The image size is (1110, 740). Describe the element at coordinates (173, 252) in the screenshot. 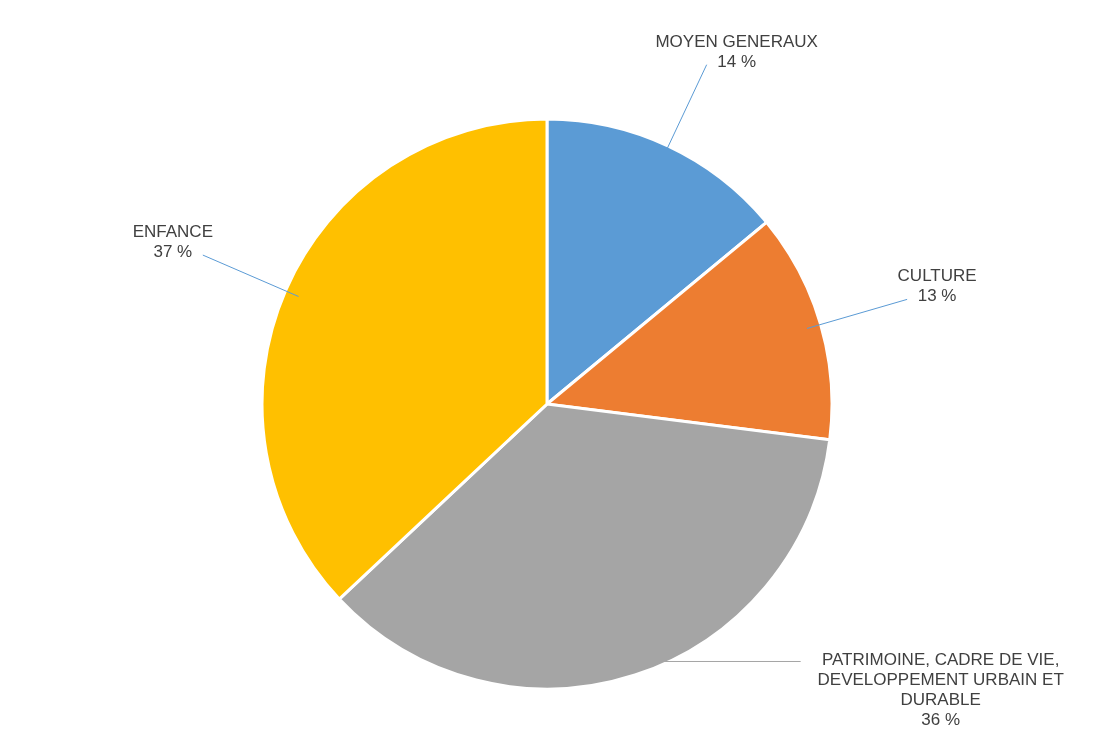

I see `data-label: 37 %` at that location.